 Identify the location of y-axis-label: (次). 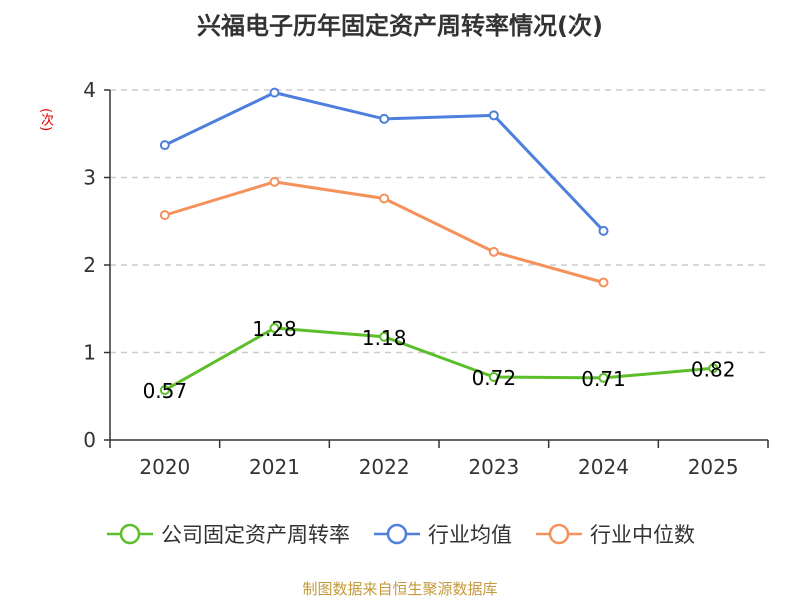
(45, 120).